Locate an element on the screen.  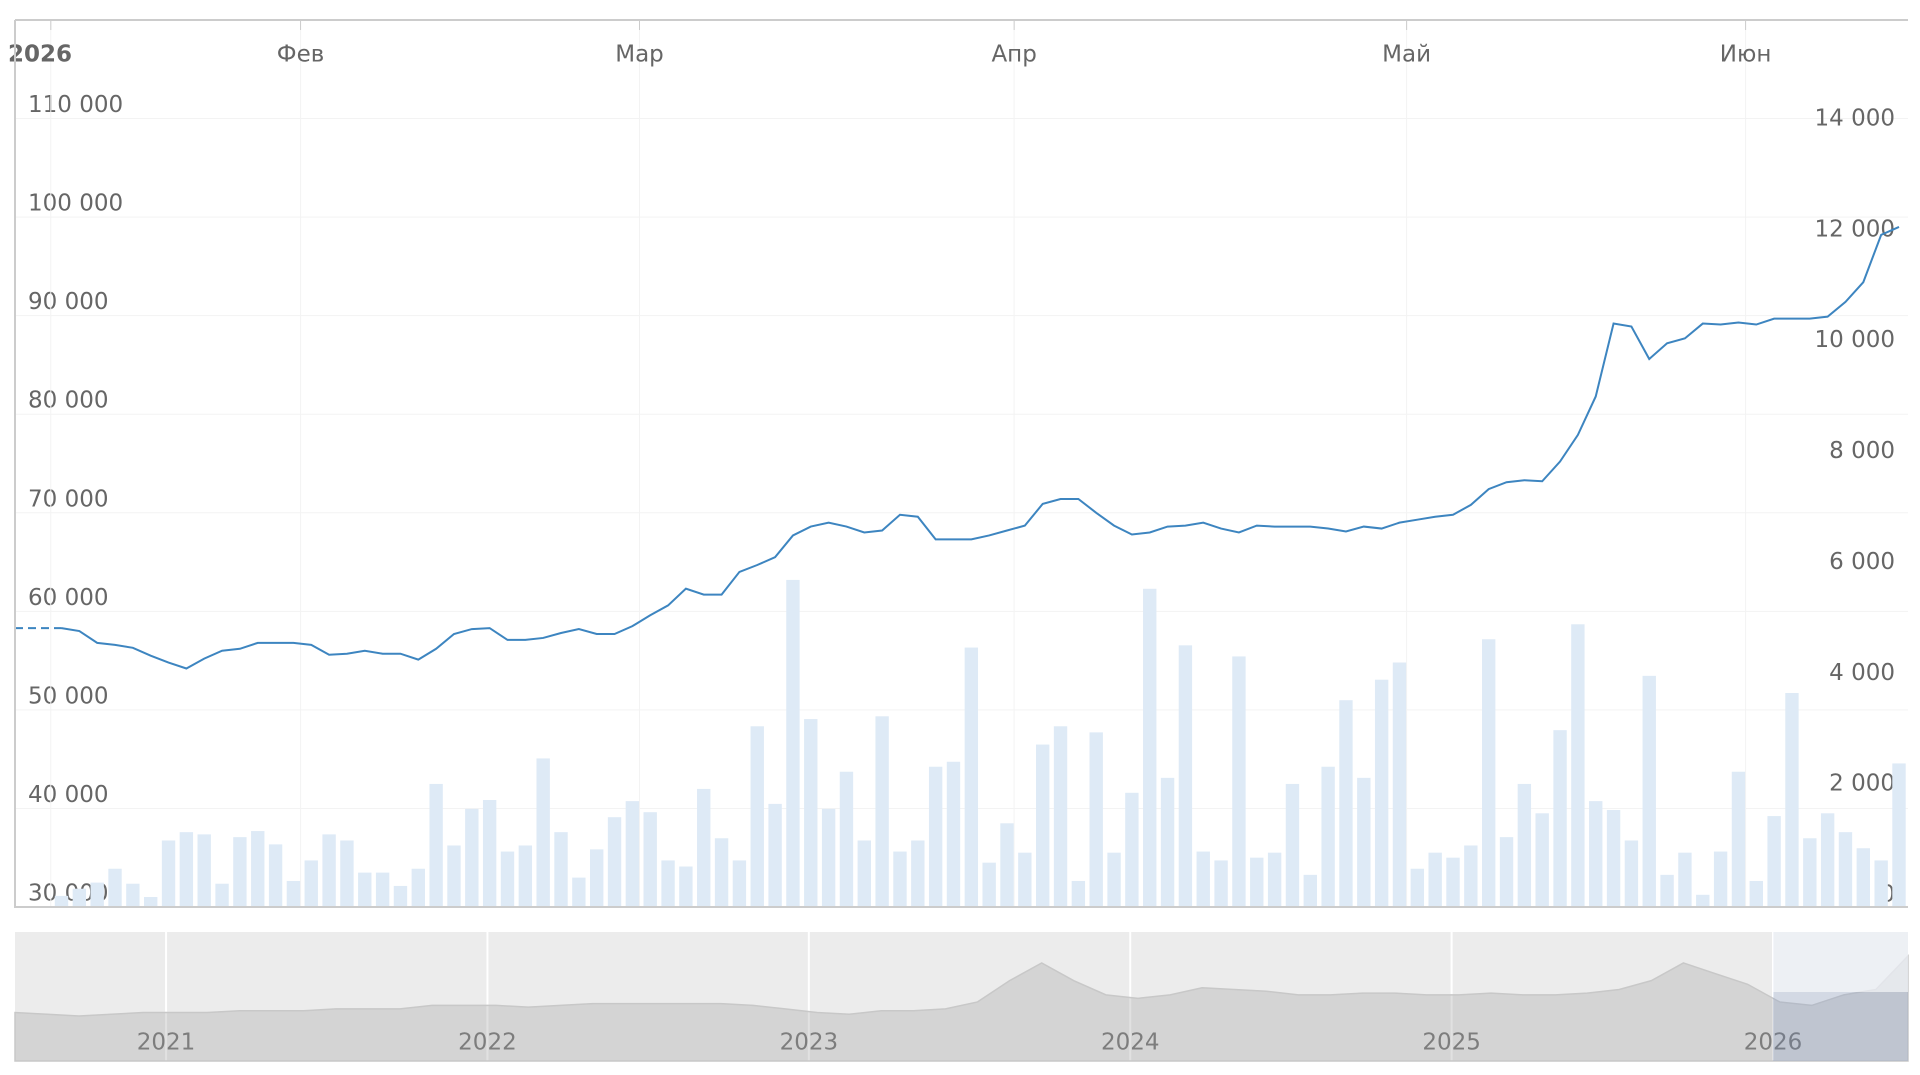
y2-tick-label: 8 000 is located at coordinates (1862, 451).